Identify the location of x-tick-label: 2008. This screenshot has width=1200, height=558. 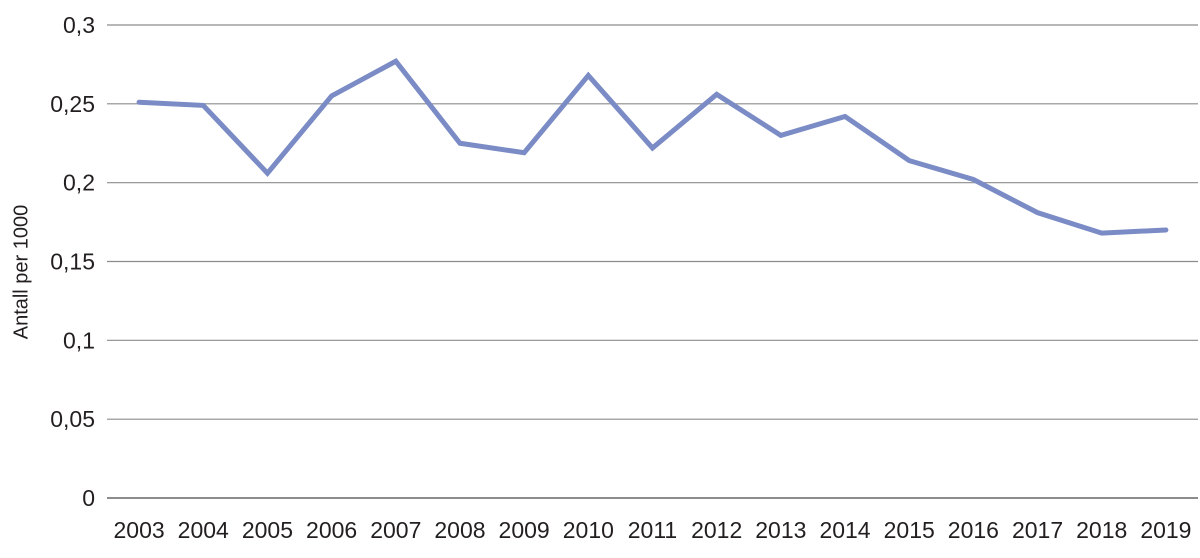
(459, 530).